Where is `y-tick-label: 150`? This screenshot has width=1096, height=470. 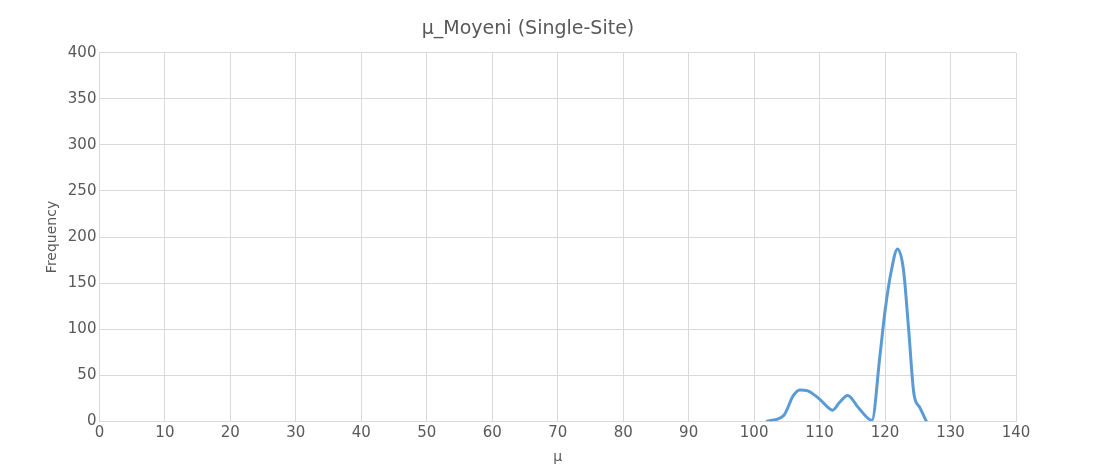
y-tick-label: 150 is located at coordinates (82, 281).